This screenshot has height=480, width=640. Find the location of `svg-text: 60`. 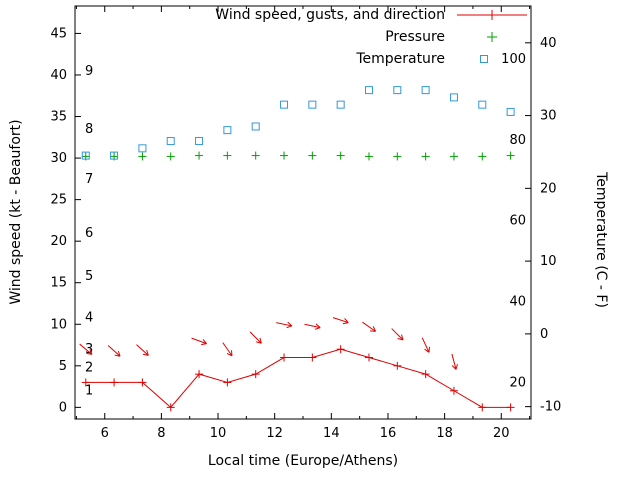

svg-text: 60 is located at coordinates (517, 221).